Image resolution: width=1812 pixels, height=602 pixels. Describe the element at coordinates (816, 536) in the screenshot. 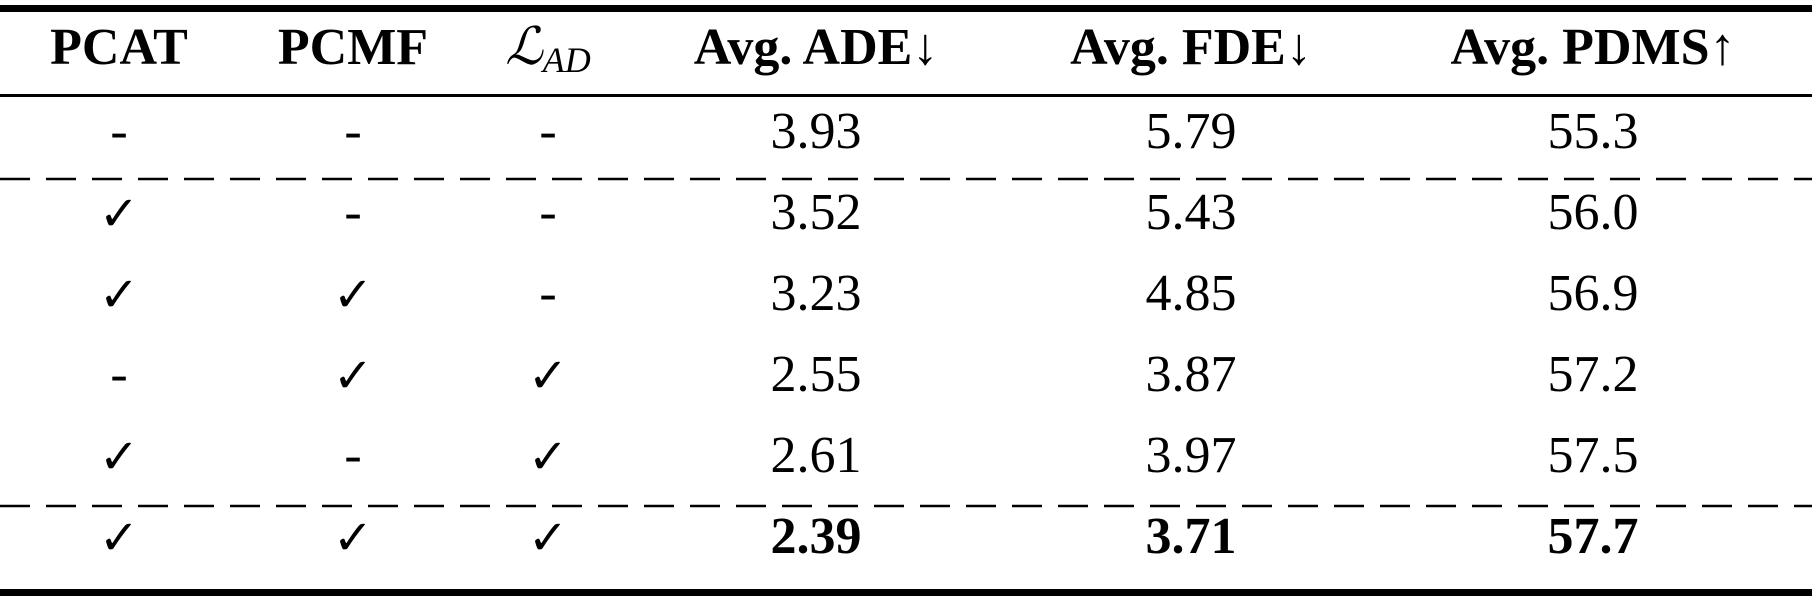

I see `metric-cell: 2.39` at that location.